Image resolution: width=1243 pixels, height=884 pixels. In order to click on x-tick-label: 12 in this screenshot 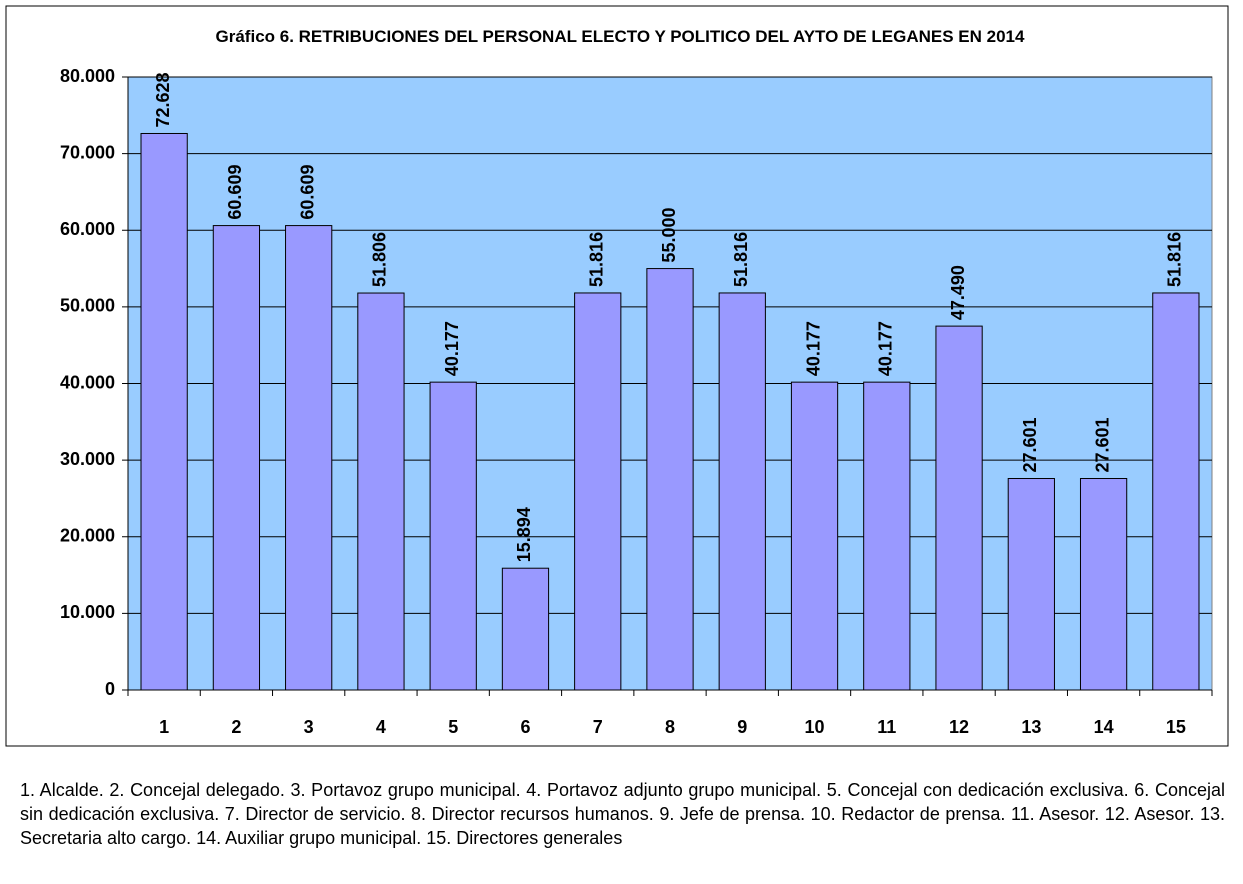, I will do `click(959, 727)`.